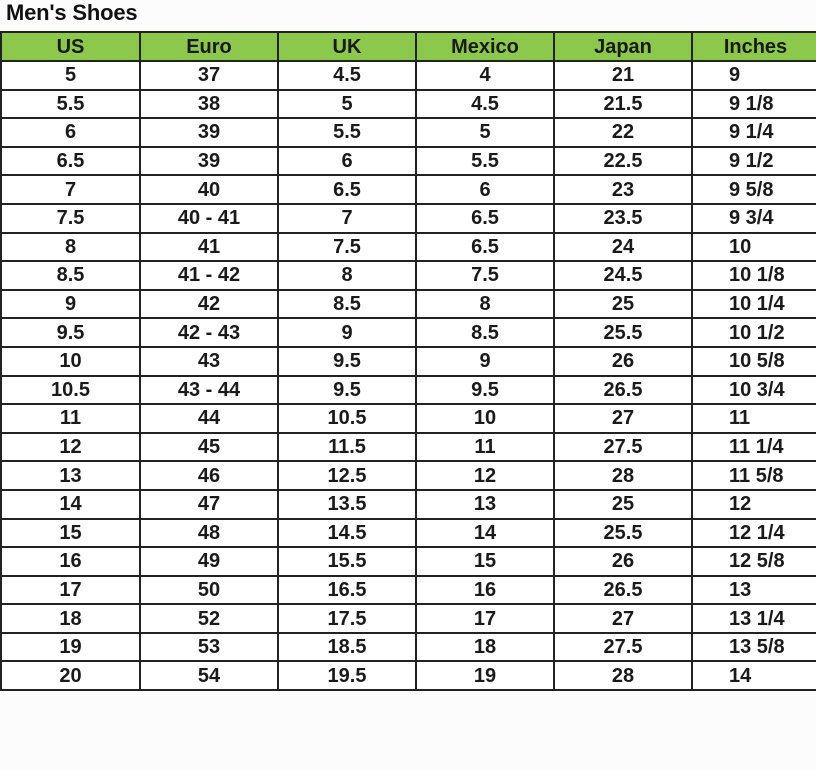 This screenshot has height=770, width=816. I want to click on cell-japan: 22.5, so click(623, 161).